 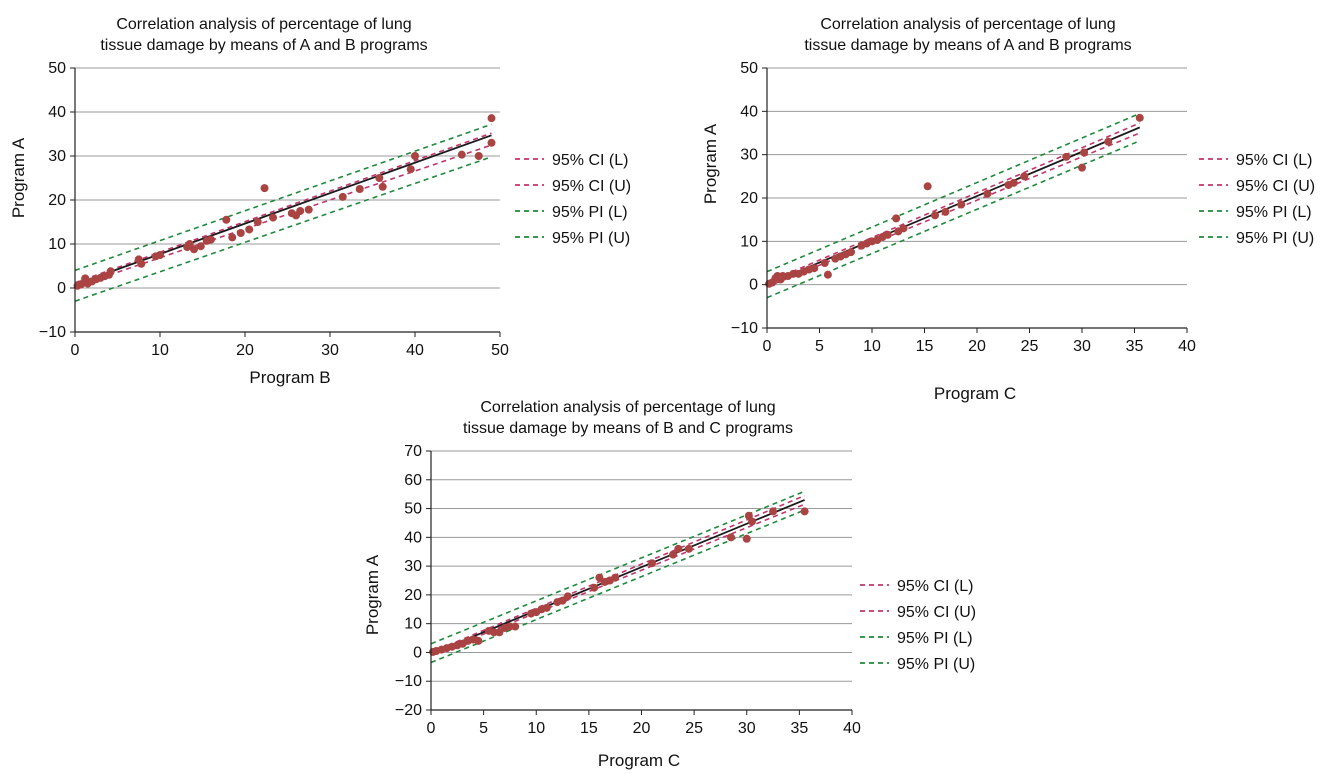 I want to click on x-tick-label: 10, so click(x=872, y=346).